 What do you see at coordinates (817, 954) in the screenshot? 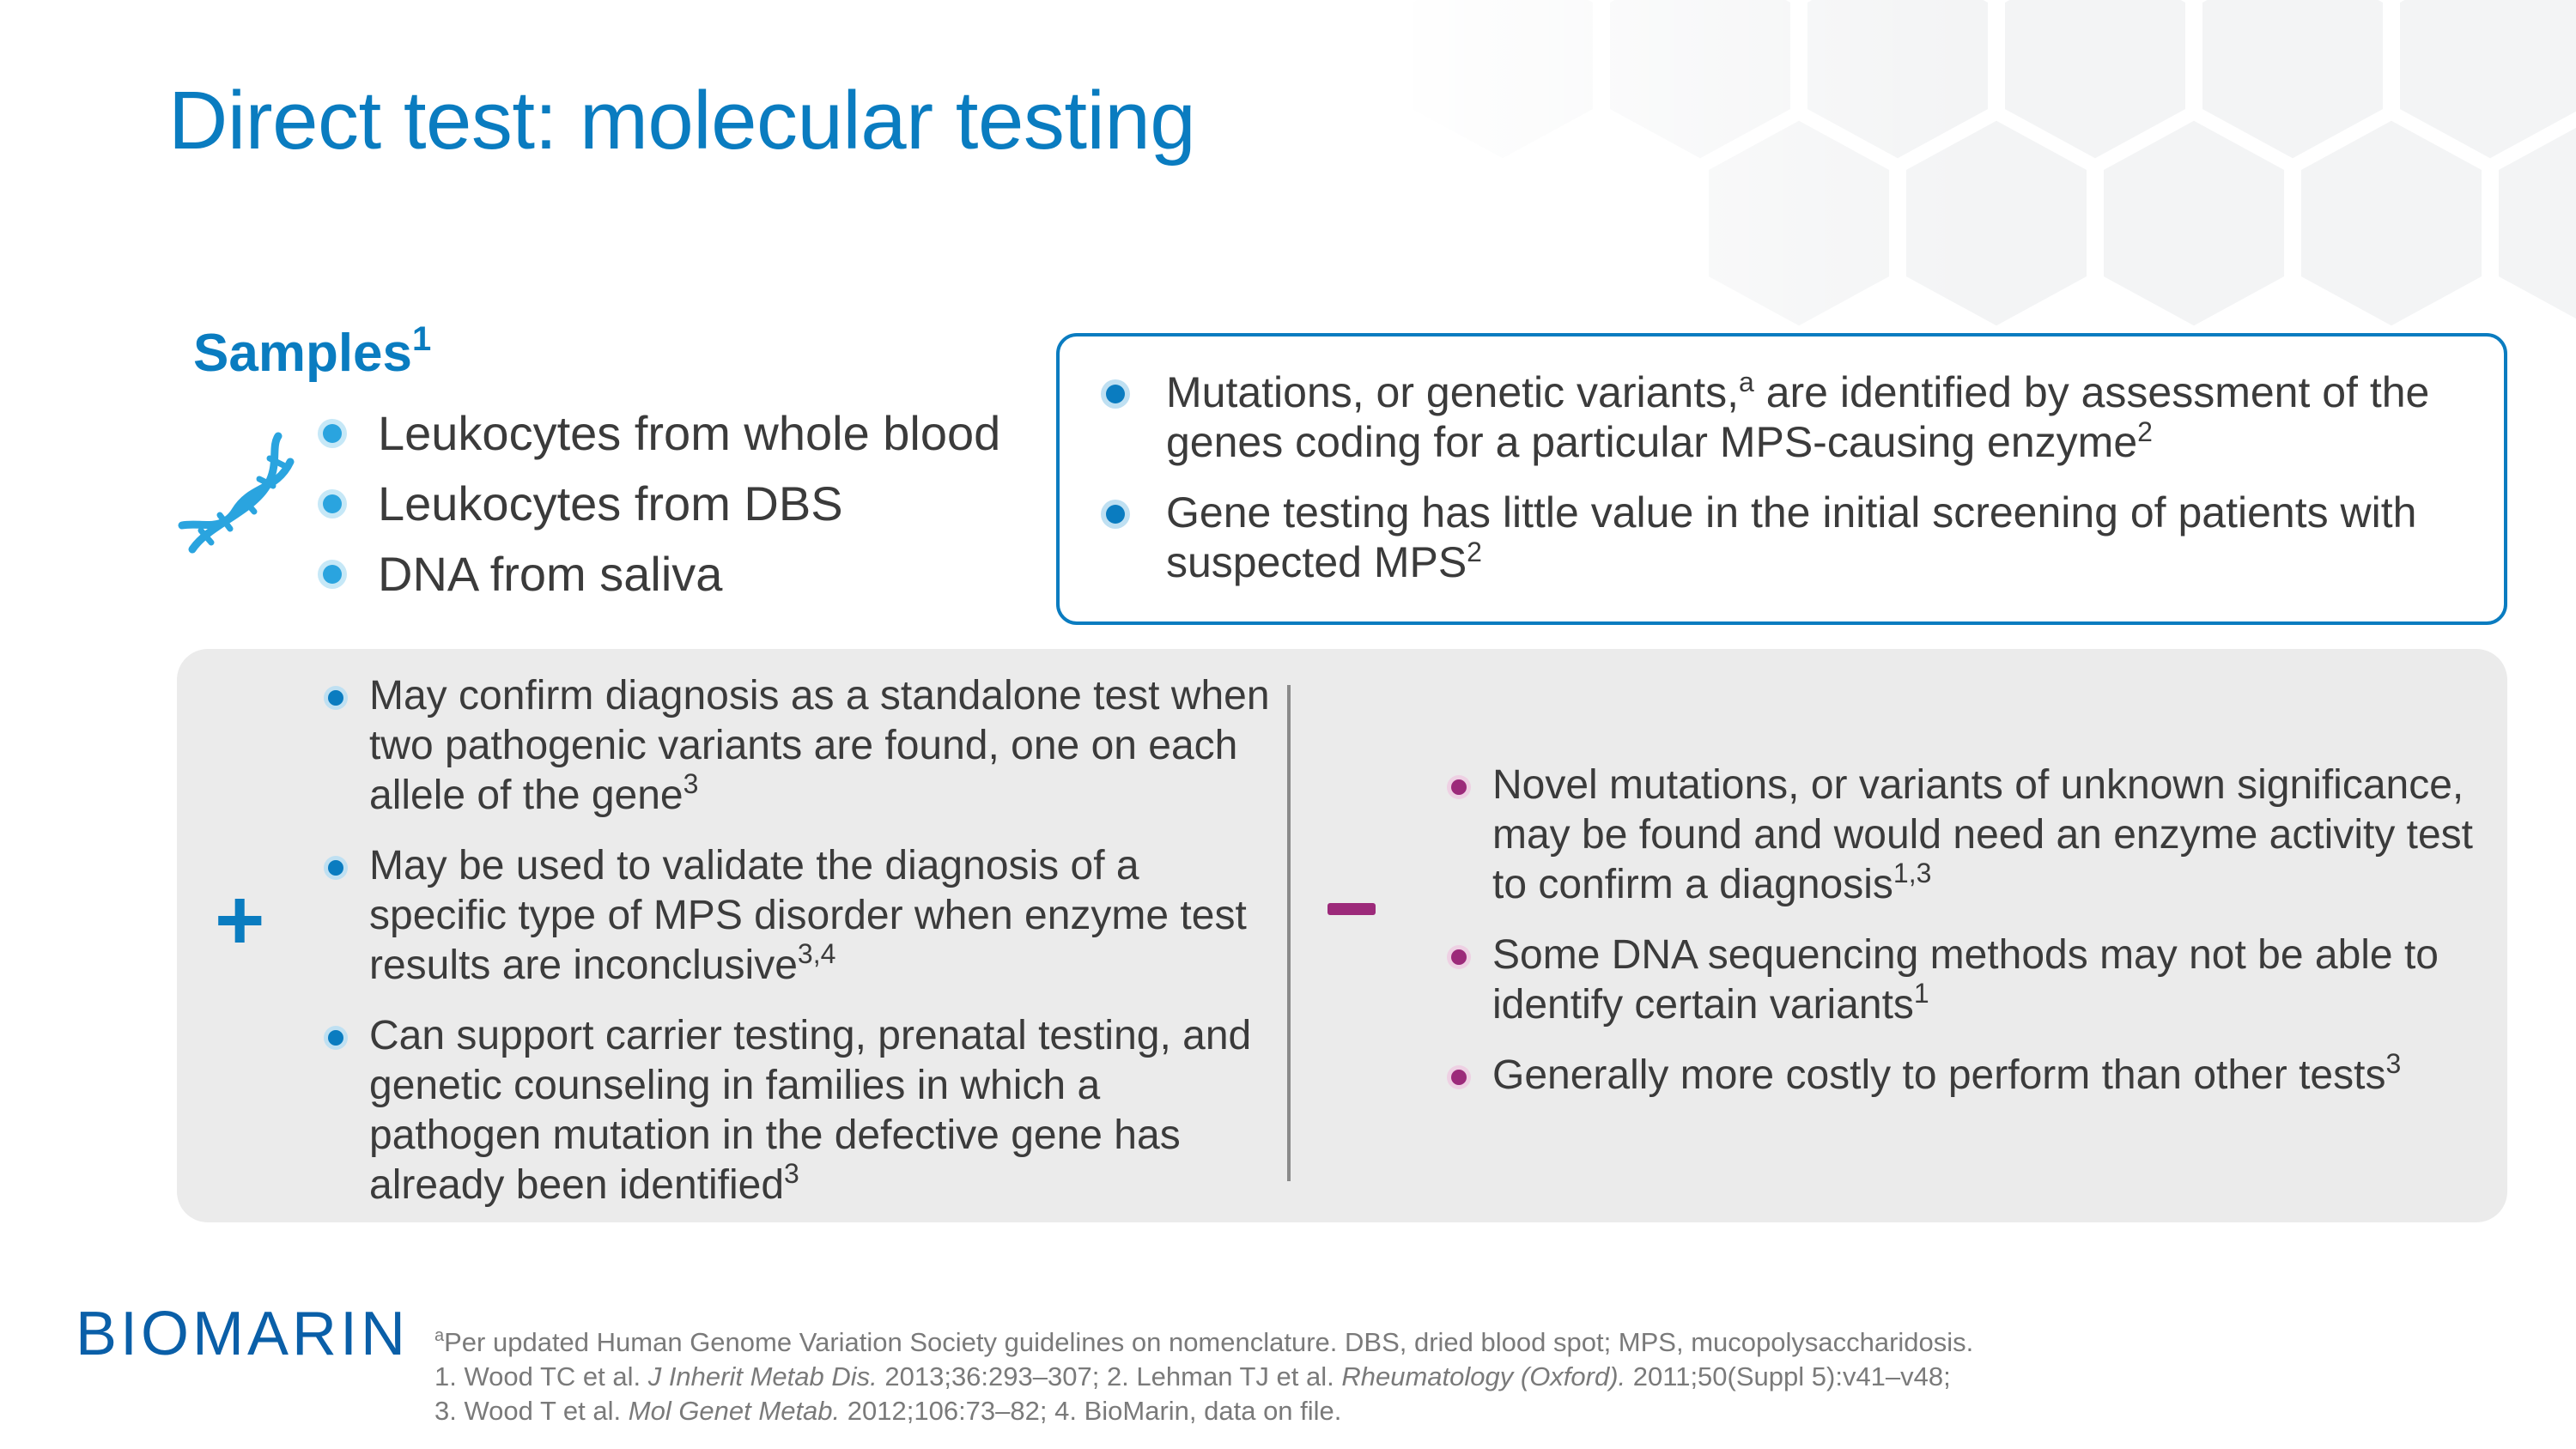
I see `footnote-ref: 3,4` at bounding box center [817, 954].